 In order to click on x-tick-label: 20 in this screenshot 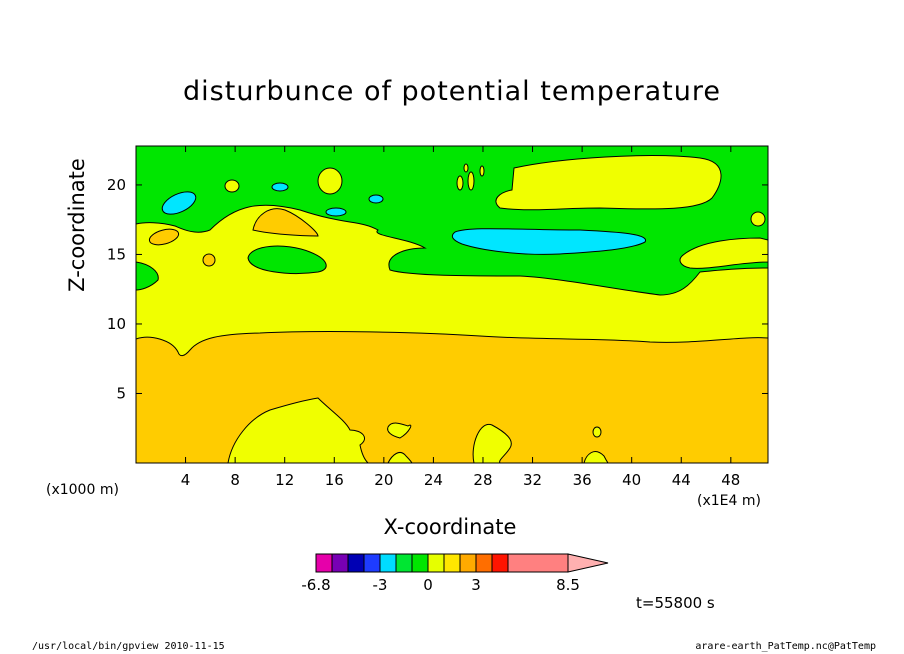, I will do `click(383, 480)`.